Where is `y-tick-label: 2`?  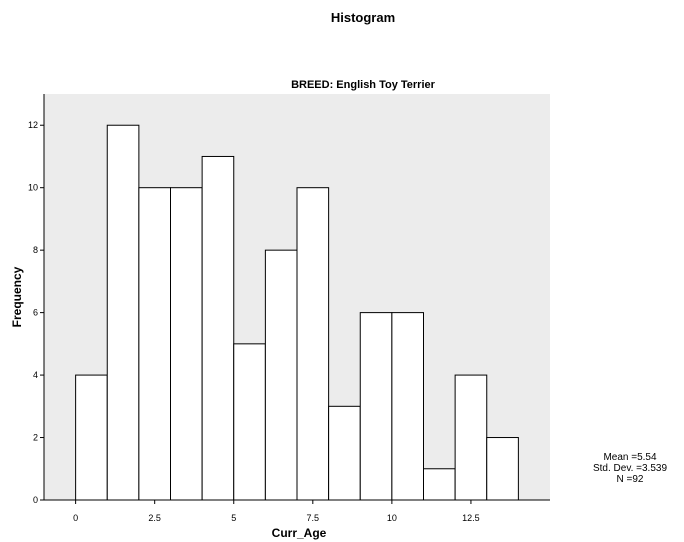
y-tick-label: 2 is located at coordinates (35, 438).